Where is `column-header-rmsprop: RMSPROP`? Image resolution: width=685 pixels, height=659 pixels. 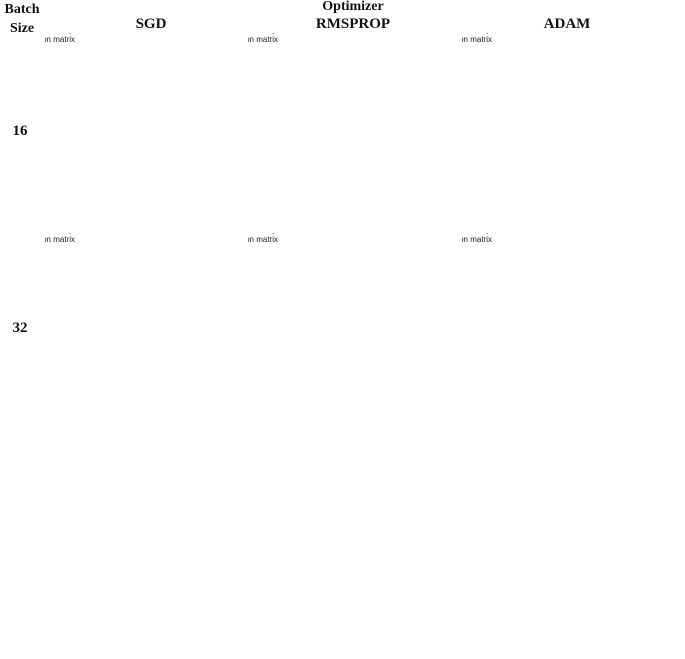 column-header-rmsprop: RMSPROP is located at coordinates (353, 24).